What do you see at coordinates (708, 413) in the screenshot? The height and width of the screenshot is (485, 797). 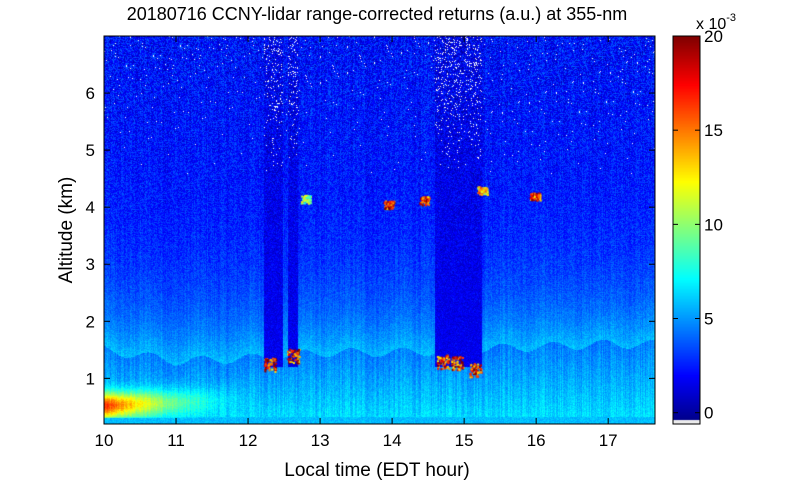 I see `colorbar-tick-label: 0` at bounding box center [708, 413].